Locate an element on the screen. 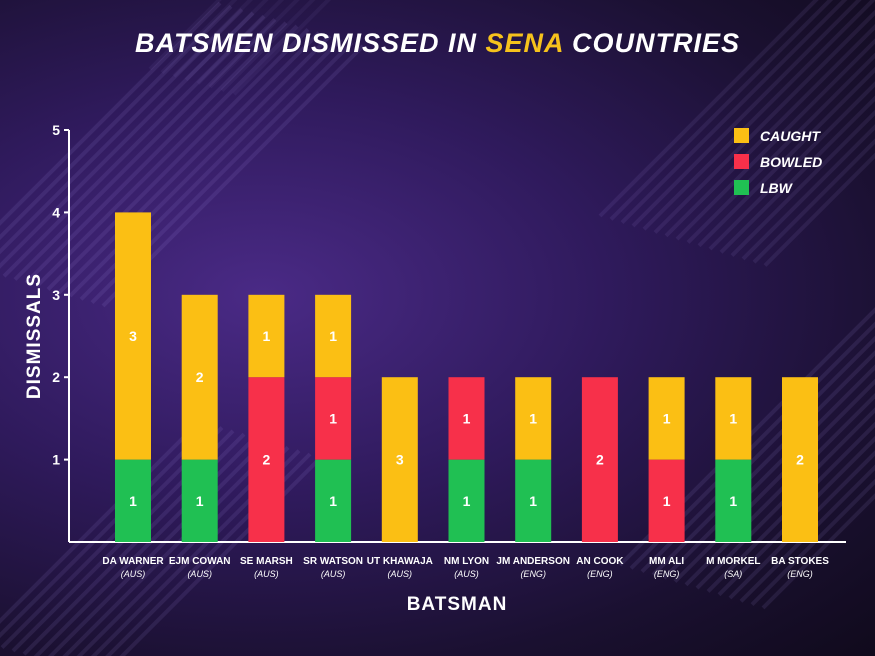 Image resolution: width=875 pixels, height=656 pixels. x-tick-label: UT KHAWAJA is located at coordinates (400, 561).